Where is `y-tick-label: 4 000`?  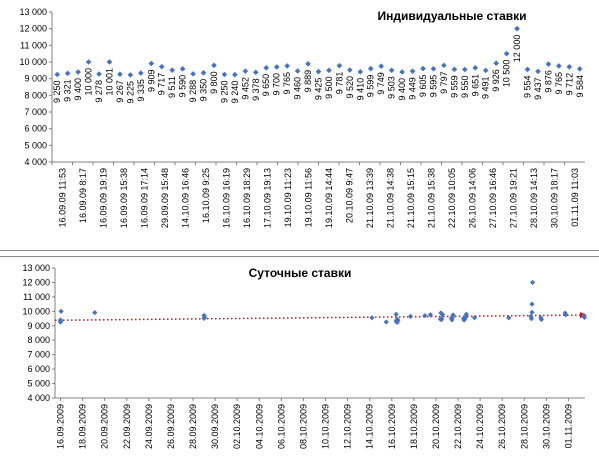 y-tick-label: 4 000 is located at coordinates (35, 162).